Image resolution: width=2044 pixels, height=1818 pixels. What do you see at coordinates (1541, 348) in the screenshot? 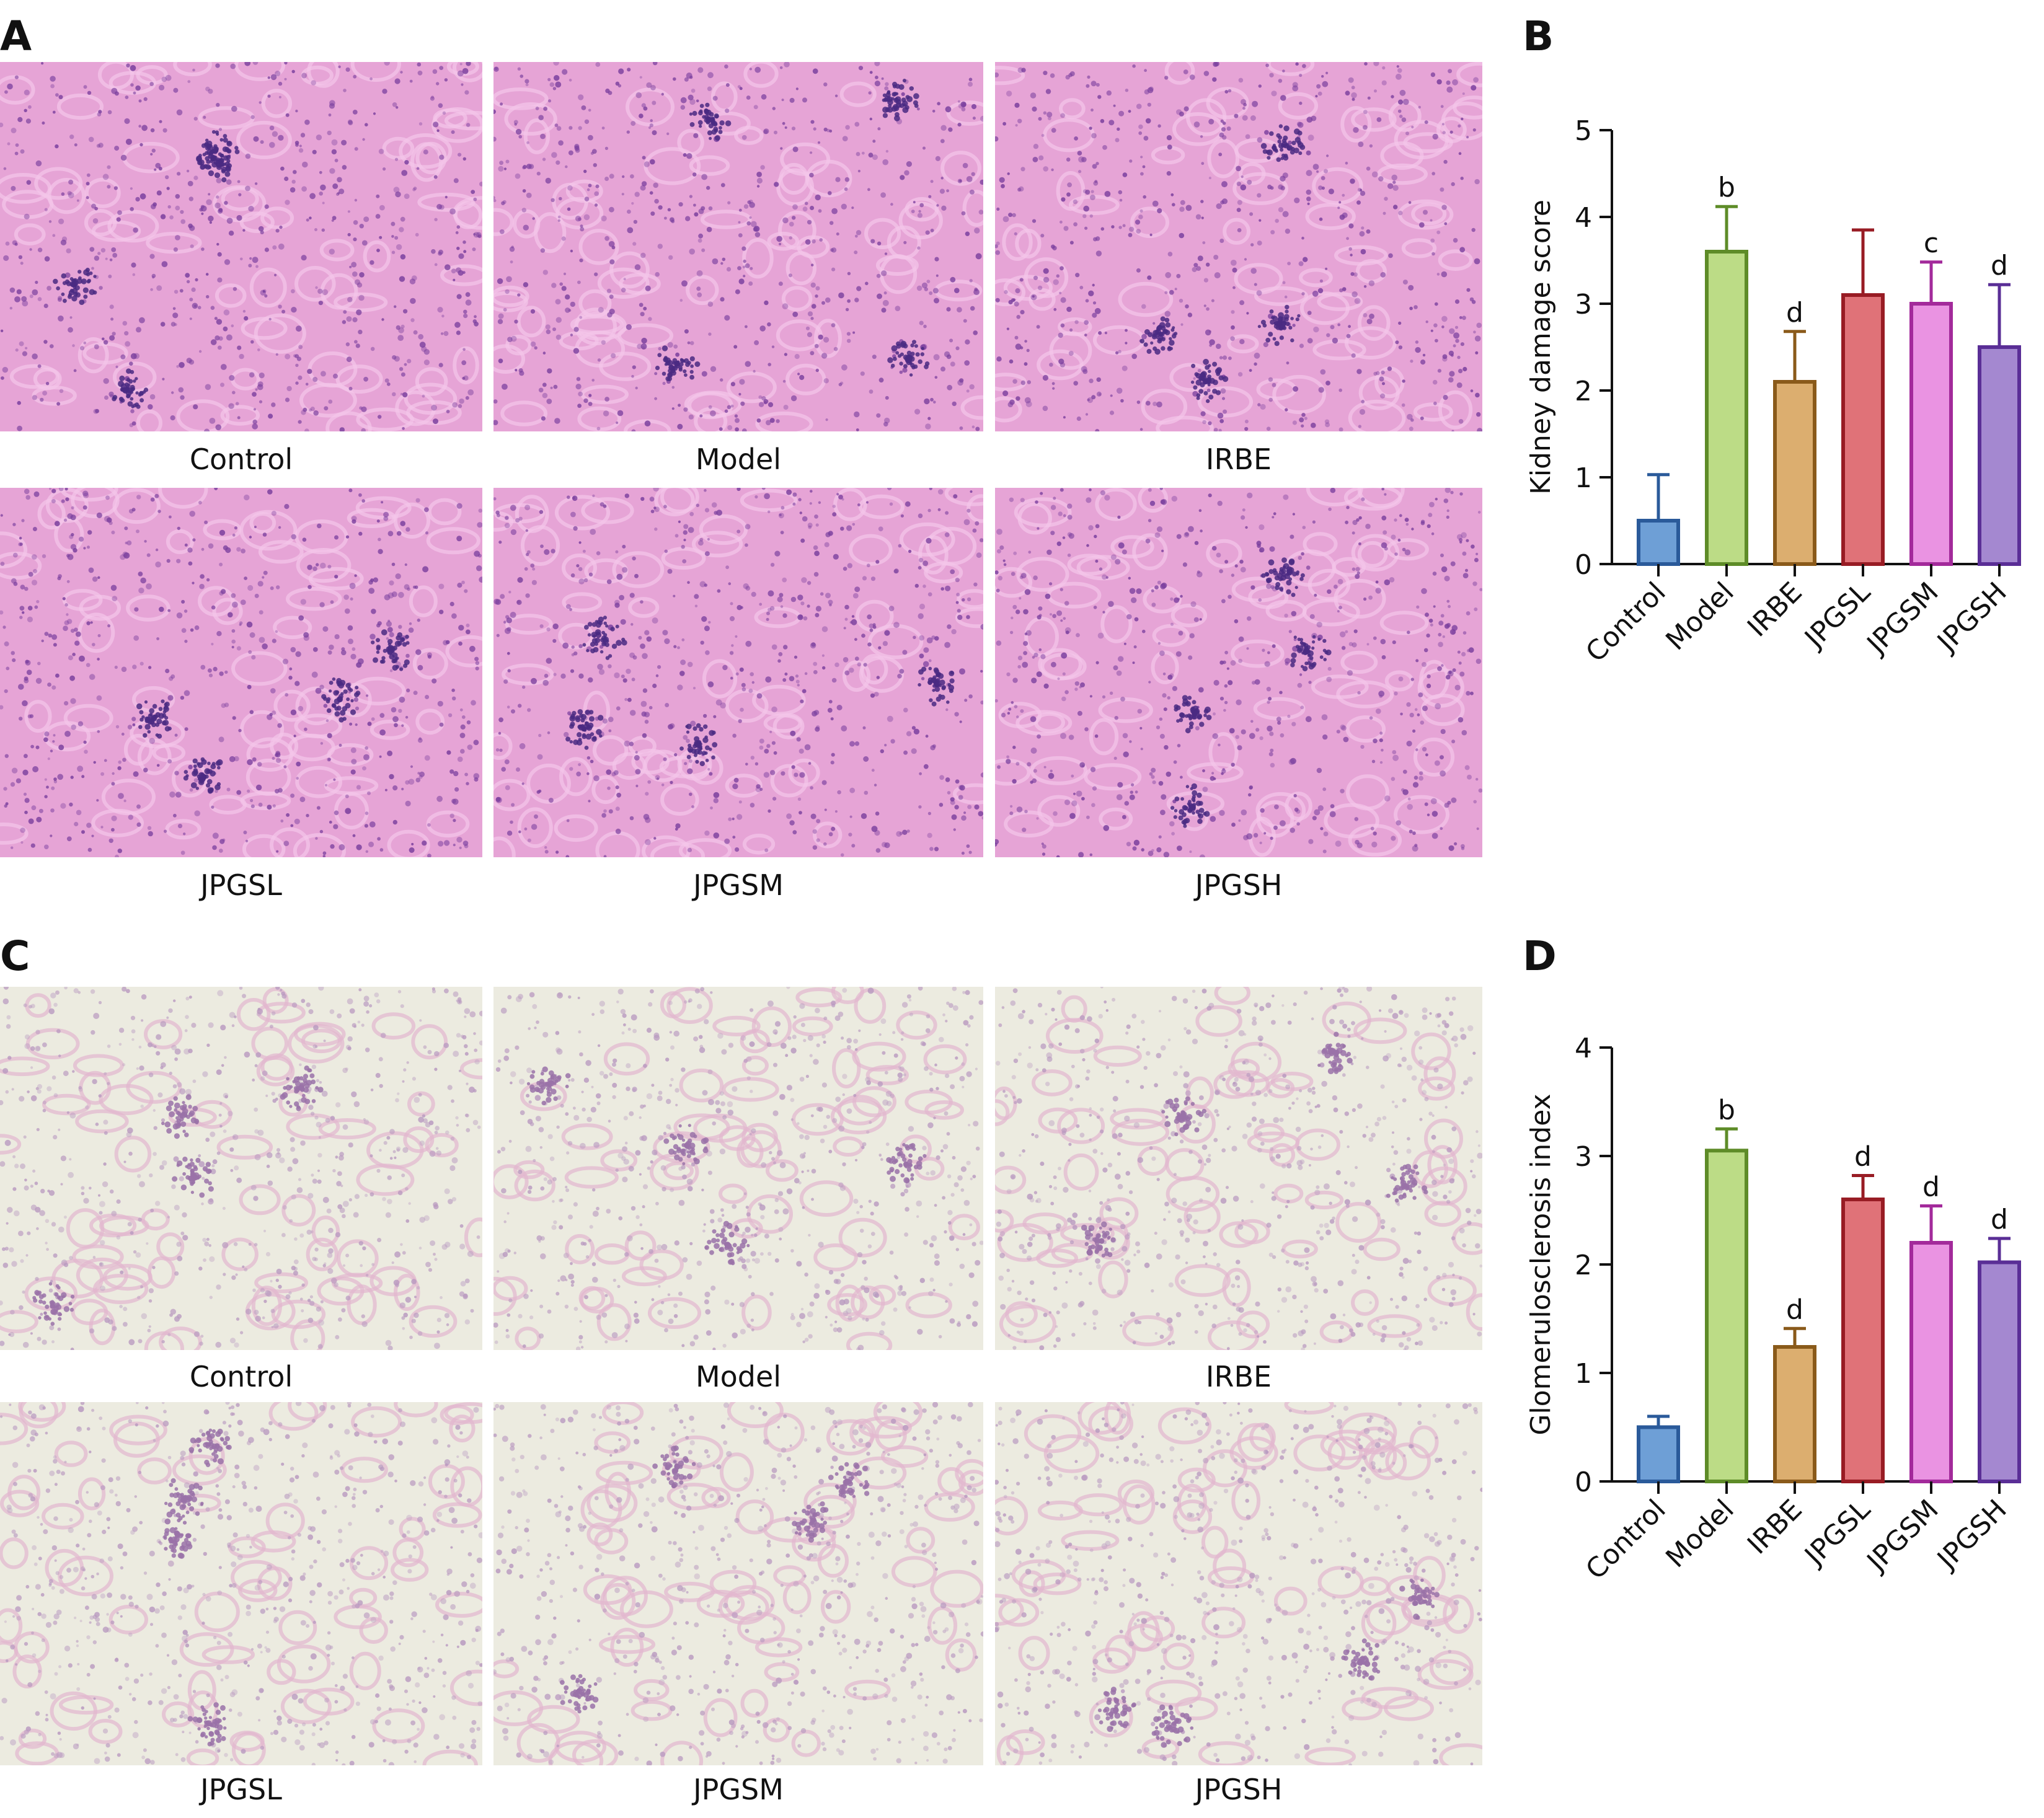
I see `y-axis-label: Kidney damage score` at bounding box center [1541, 348].